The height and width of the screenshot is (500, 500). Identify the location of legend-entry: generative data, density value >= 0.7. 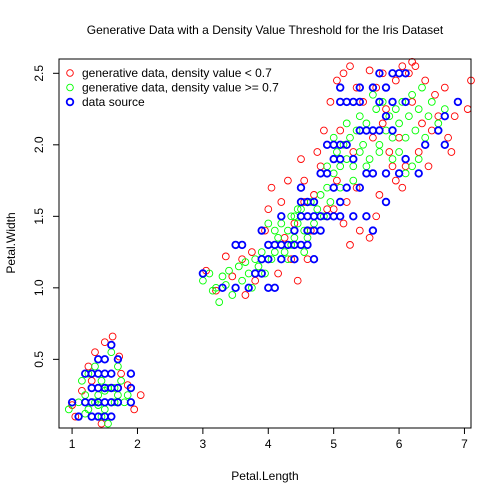
(180, 88).